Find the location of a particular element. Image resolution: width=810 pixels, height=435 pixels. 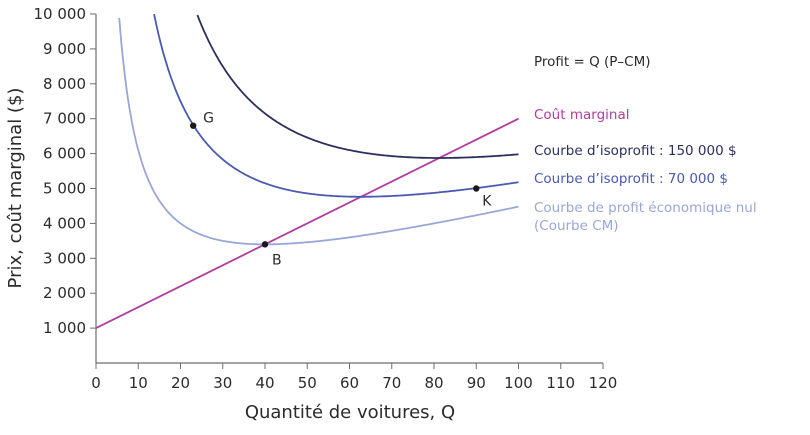

point-b is located at coordinates (265, 244).